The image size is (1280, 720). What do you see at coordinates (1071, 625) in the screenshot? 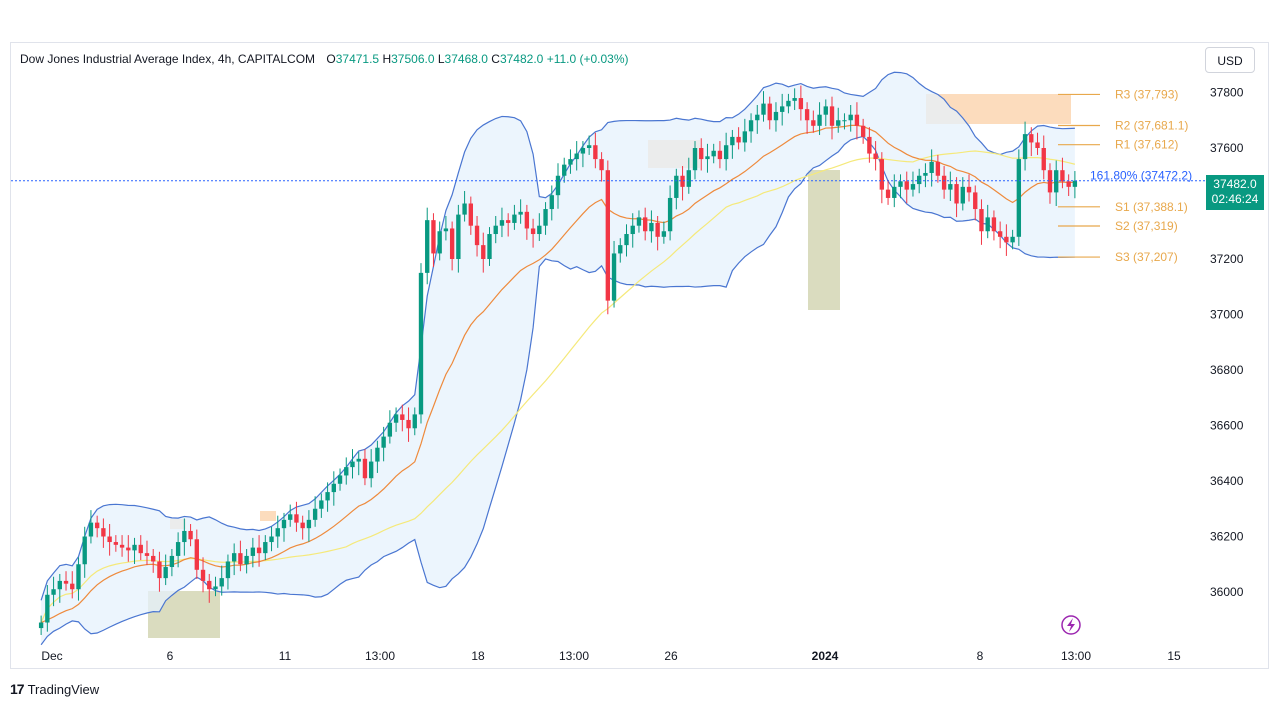
I see `lightning-icon` at bounding box center [1071, 625].